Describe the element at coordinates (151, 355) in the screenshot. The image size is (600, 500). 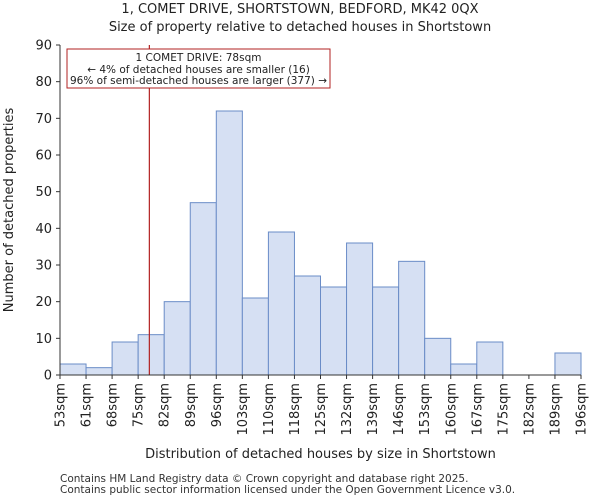
I see `bar-75sqm` at that location.